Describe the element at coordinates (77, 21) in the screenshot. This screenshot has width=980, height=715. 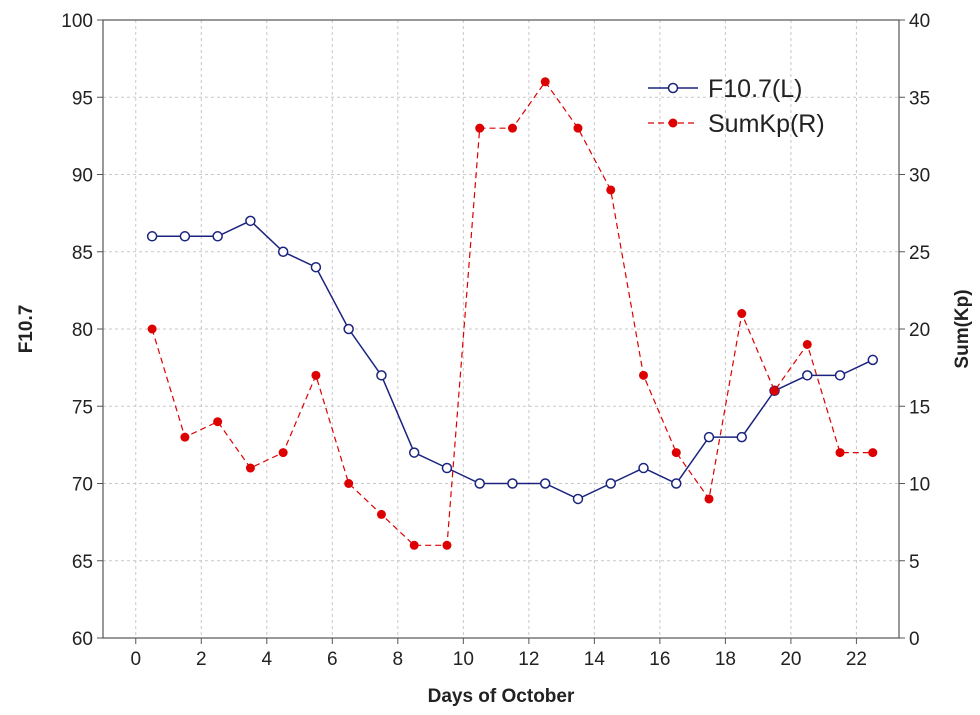
I see `left-tick-label: 100` at that location.